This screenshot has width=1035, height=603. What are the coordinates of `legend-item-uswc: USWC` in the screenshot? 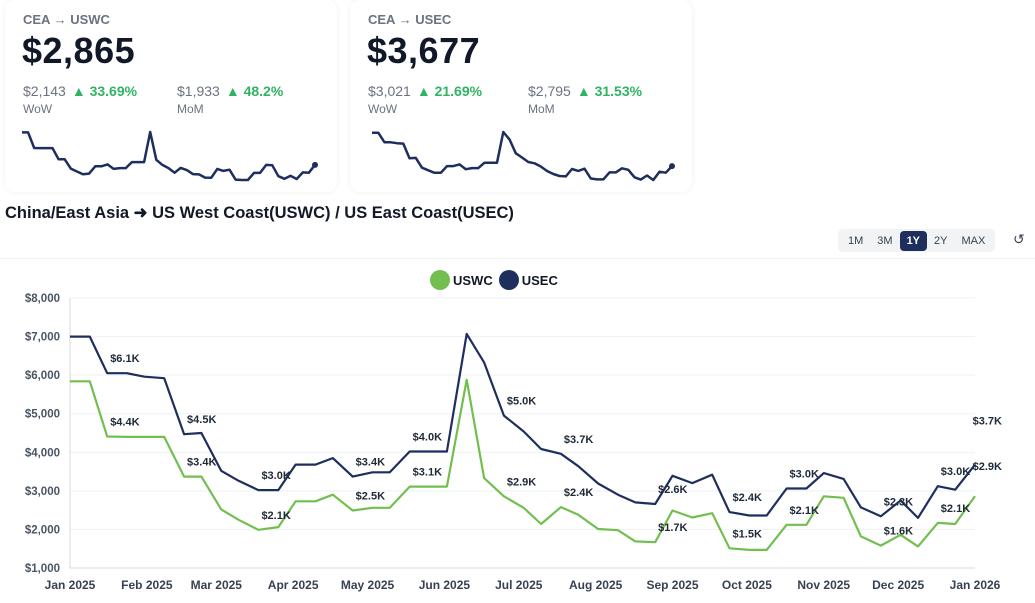 It's located at (461, 280).